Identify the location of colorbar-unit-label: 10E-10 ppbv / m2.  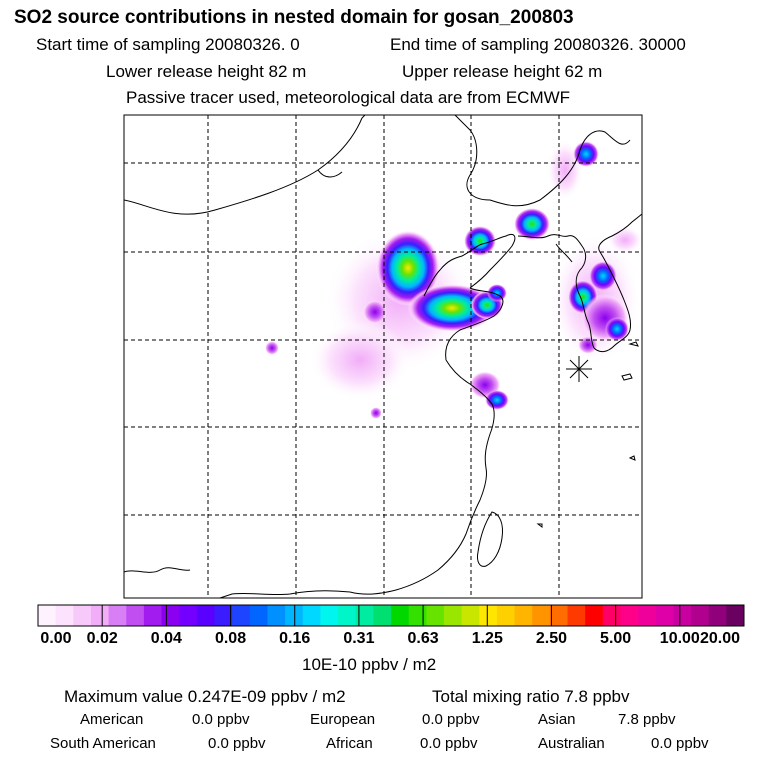
(369, 664).